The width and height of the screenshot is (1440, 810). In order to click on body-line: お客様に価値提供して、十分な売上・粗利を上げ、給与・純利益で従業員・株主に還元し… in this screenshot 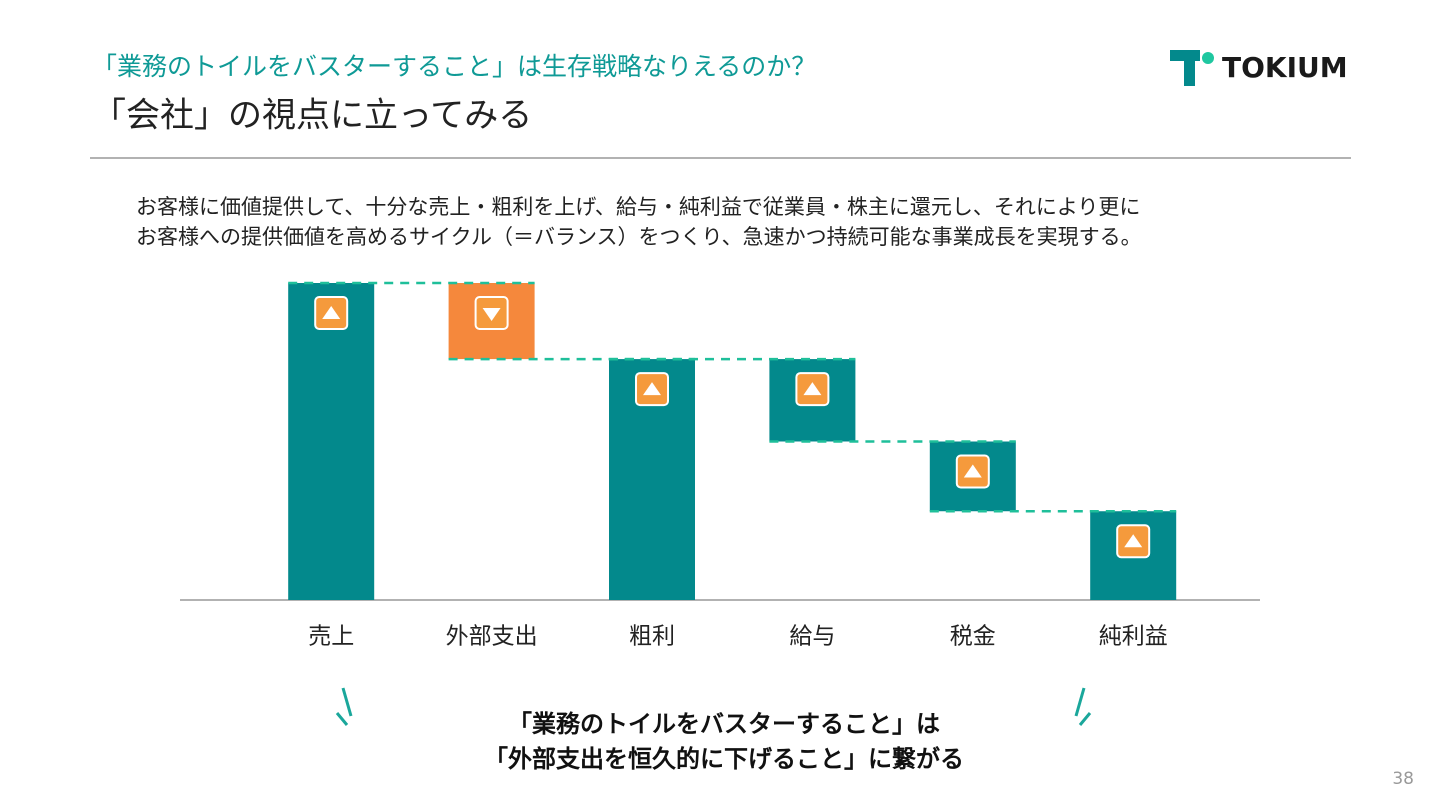, I will do `click(638, 207)`.